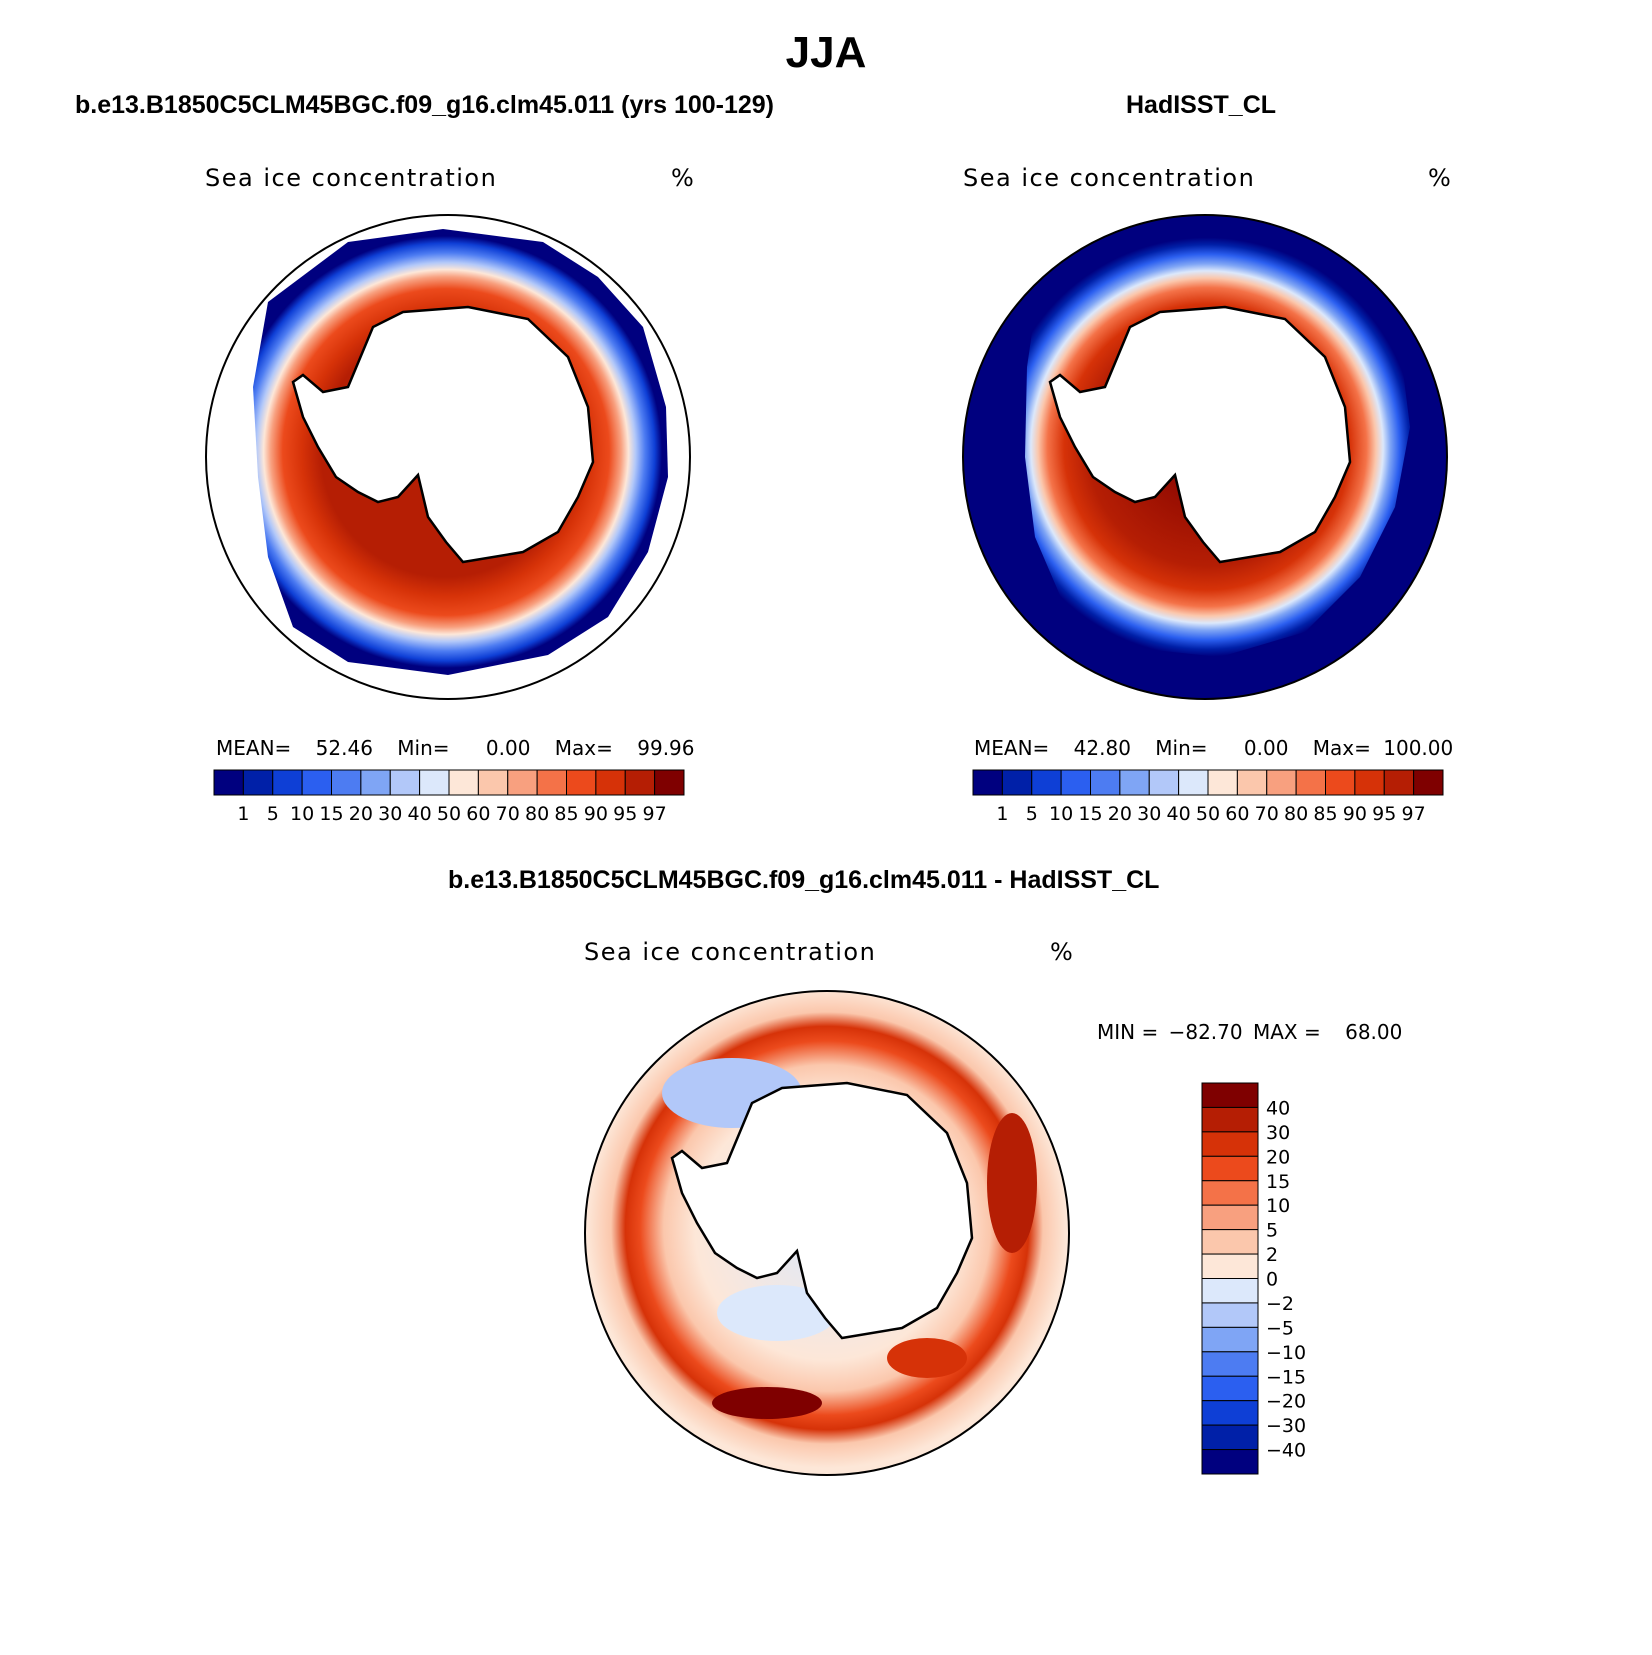 The height and width of the screenshot is (1655, 1652). What do you see at coordinates (243, 814) in the screenshot?
I see `colorbar-panel-1-tick-label: 1` at bounding box center [243, 814].